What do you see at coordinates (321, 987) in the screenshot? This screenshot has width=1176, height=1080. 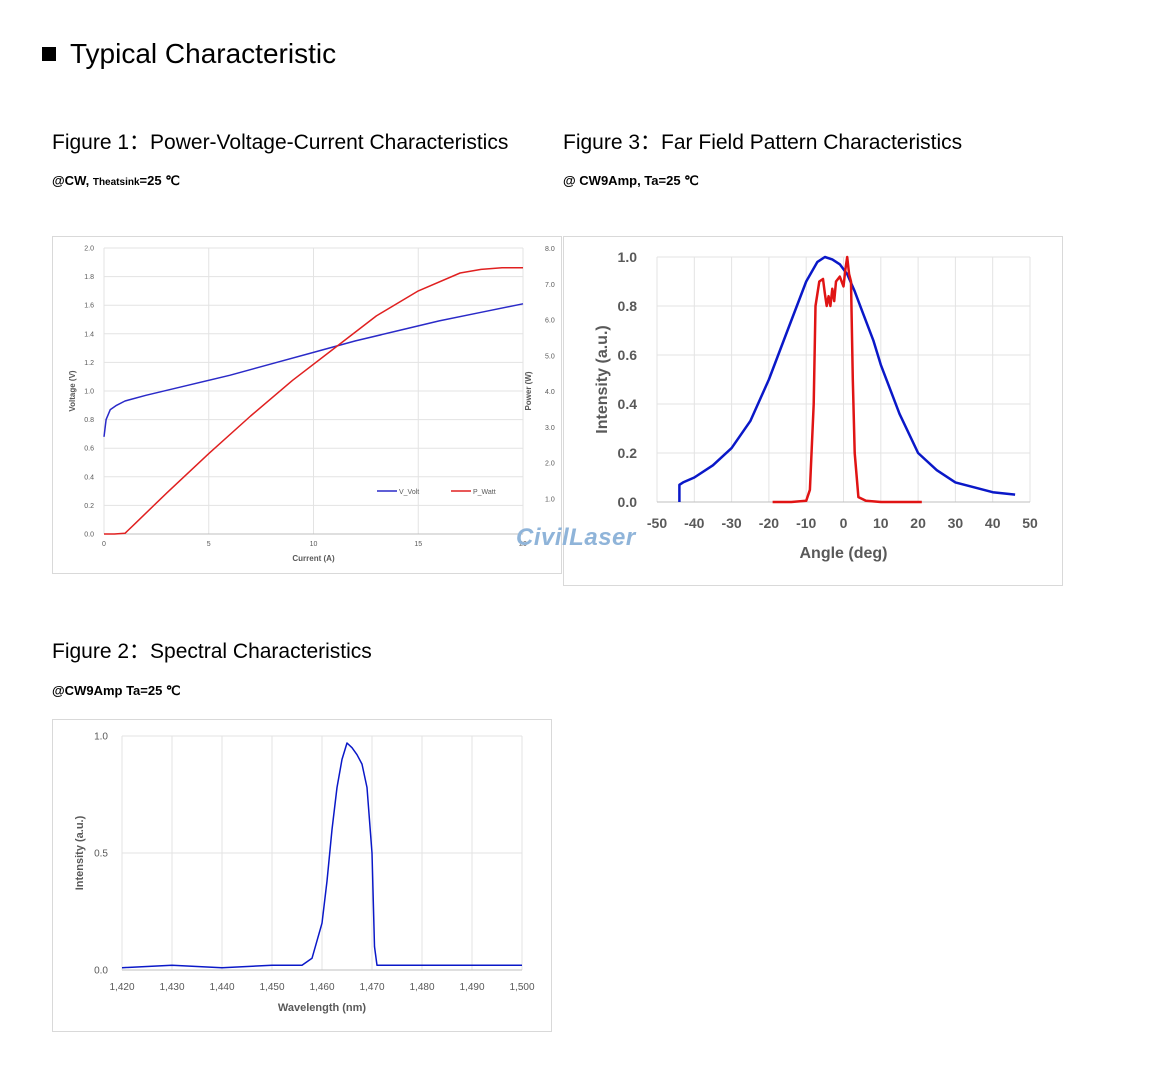 I see `x-tick-label: 1,460` at bounding box center [321, 987].